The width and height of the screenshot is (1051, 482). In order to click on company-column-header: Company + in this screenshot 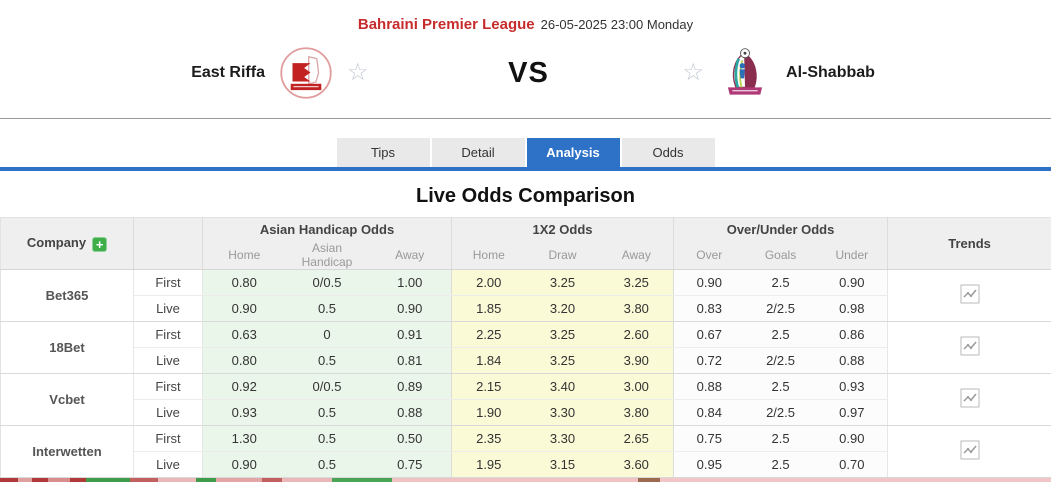, I will do `click(67, 243)`.